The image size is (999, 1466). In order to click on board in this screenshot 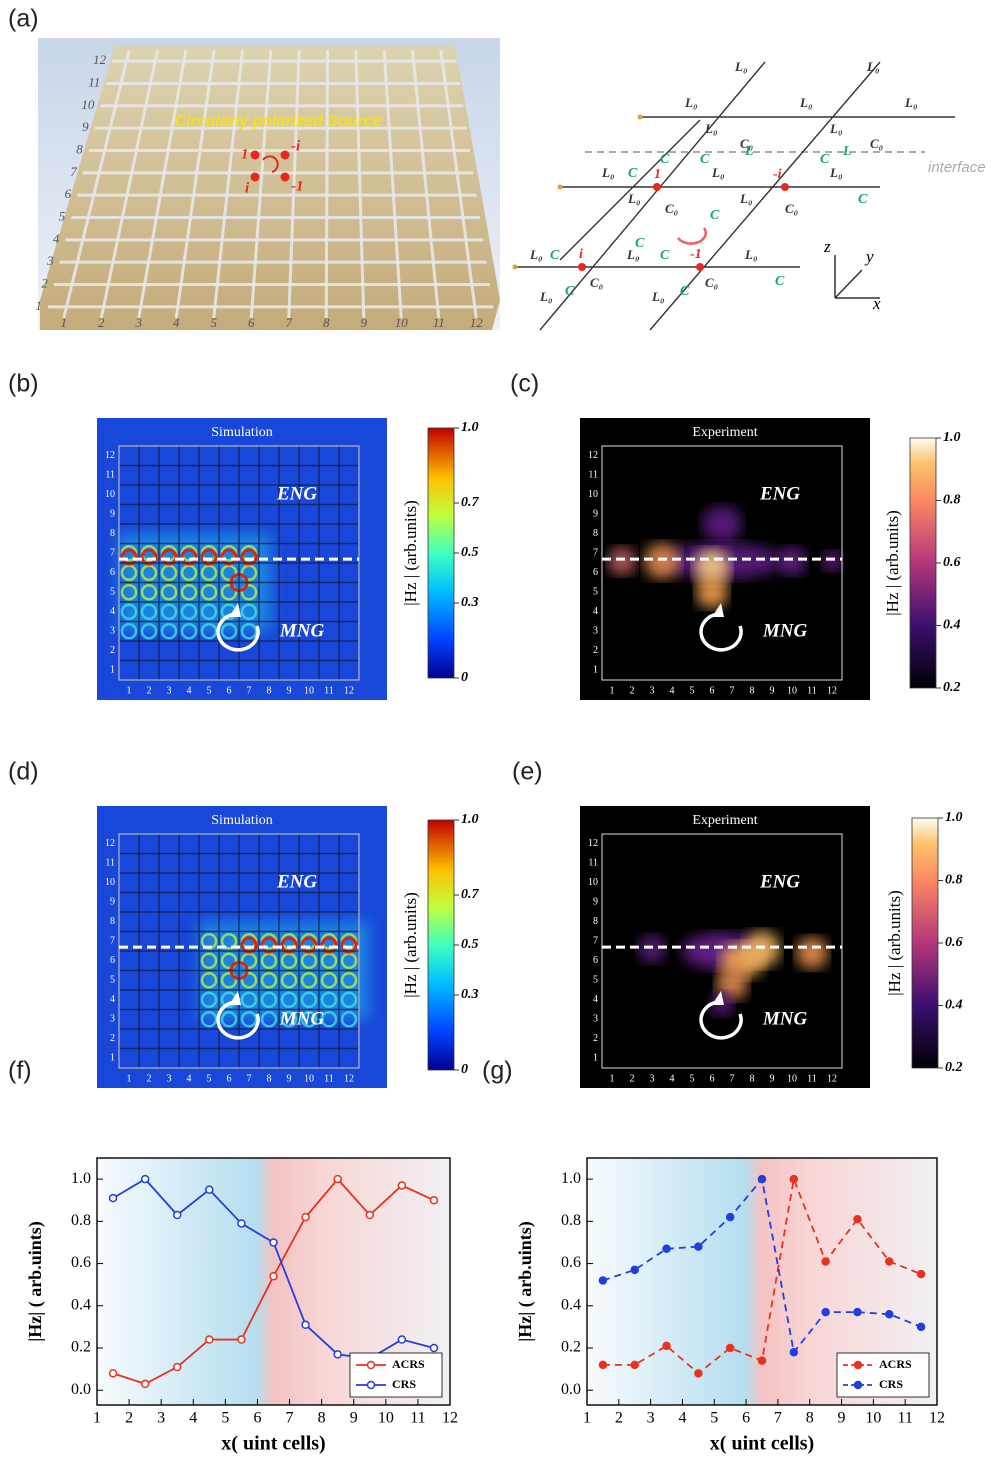, I will do `click(270, 187)`.